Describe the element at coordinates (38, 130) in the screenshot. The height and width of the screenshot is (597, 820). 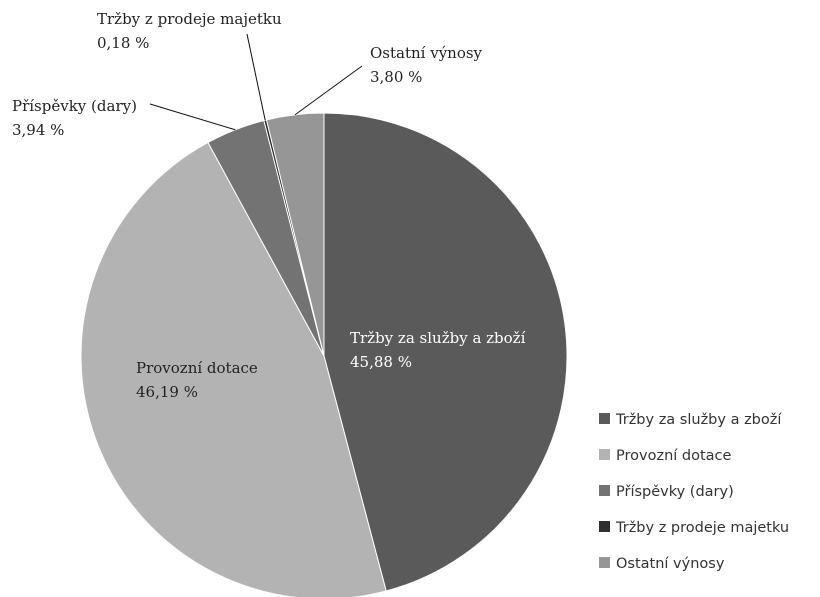
I see `slice-label-prispevky-value: 3,94 %` at that location.